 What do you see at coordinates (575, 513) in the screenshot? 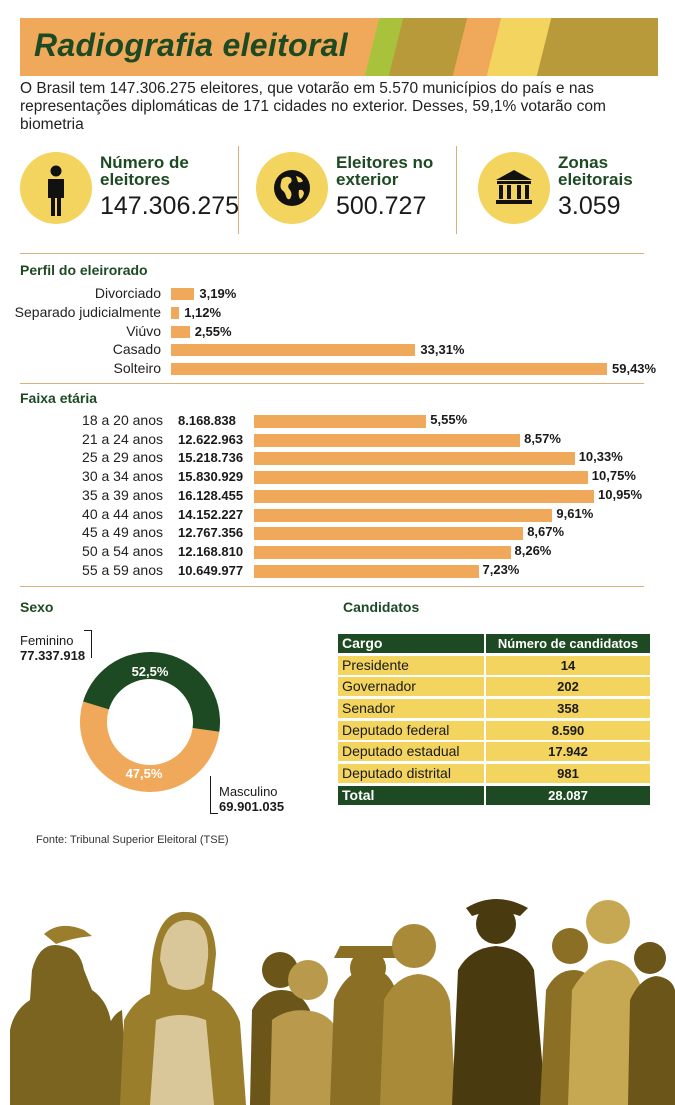
I see `bar-value-label: 9,61%` at bounding box center [575, 513].